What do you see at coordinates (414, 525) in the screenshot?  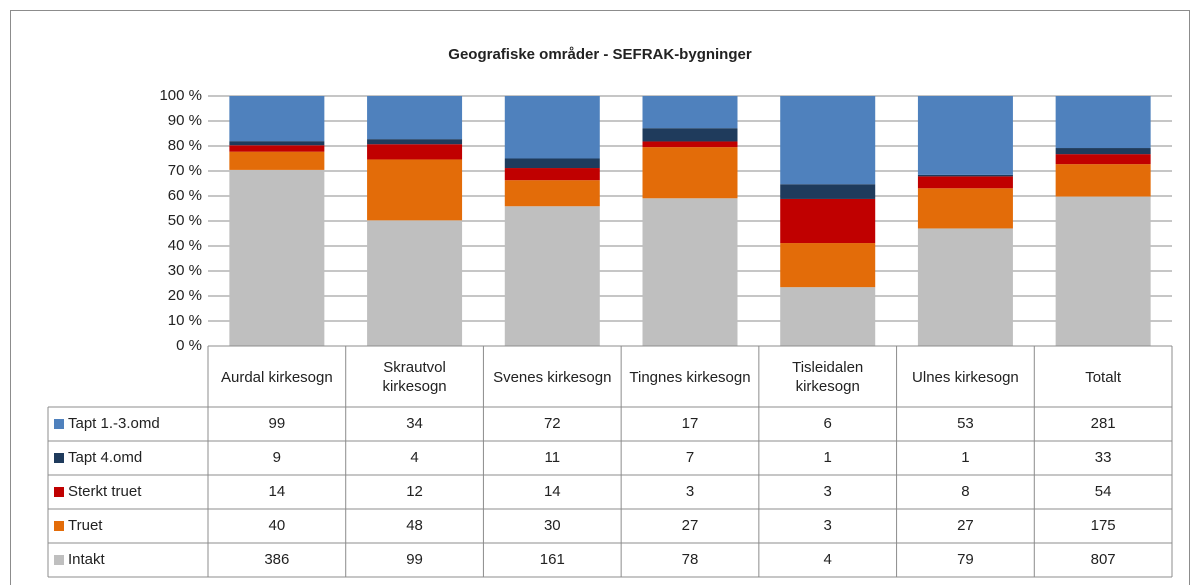 I see `table-value: 48` at bounding box center [414, 525].